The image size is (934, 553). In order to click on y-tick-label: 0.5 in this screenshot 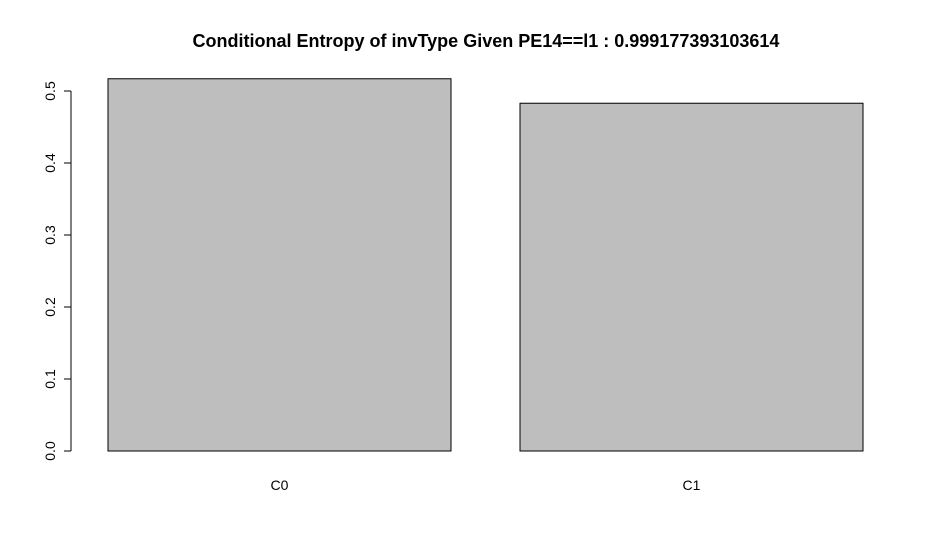, I will do `click(50, 91)`.